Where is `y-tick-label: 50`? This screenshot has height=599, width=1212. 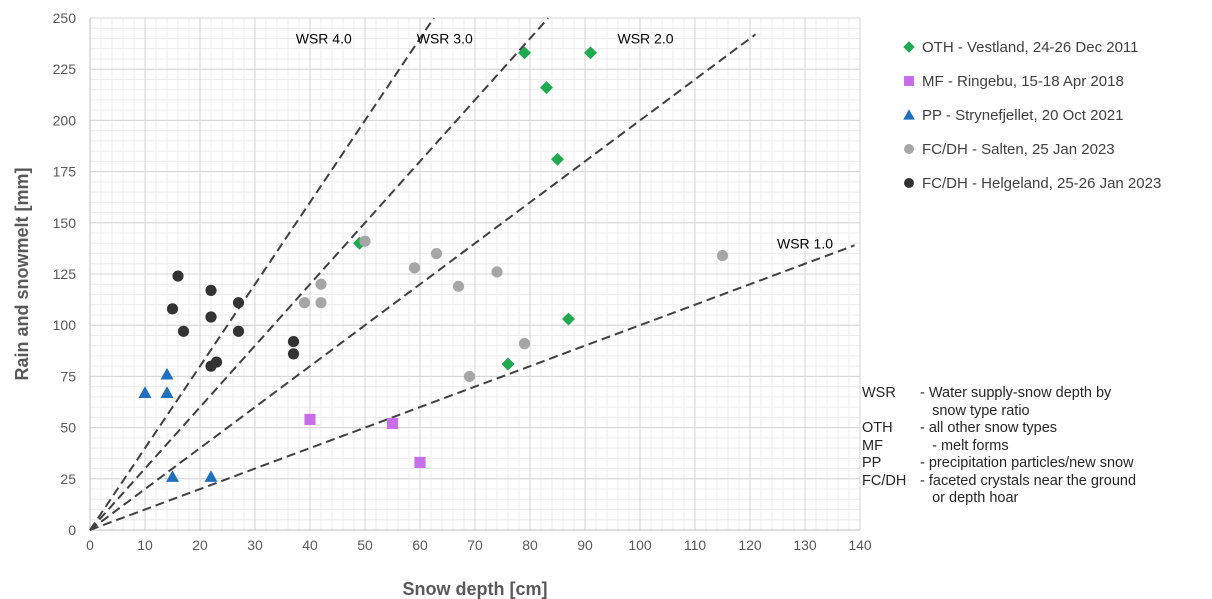
y-tick-label: 50 is located at coordinates (68, 428).